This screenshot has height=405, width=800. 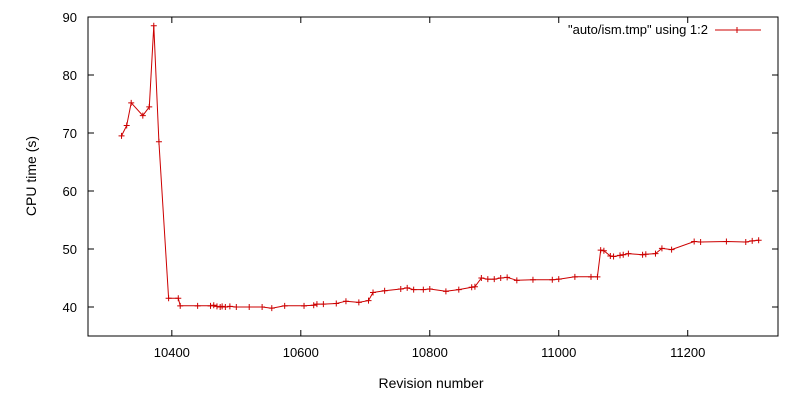 I want to click on y-tick-label: 80, so click(x=70, y=75).